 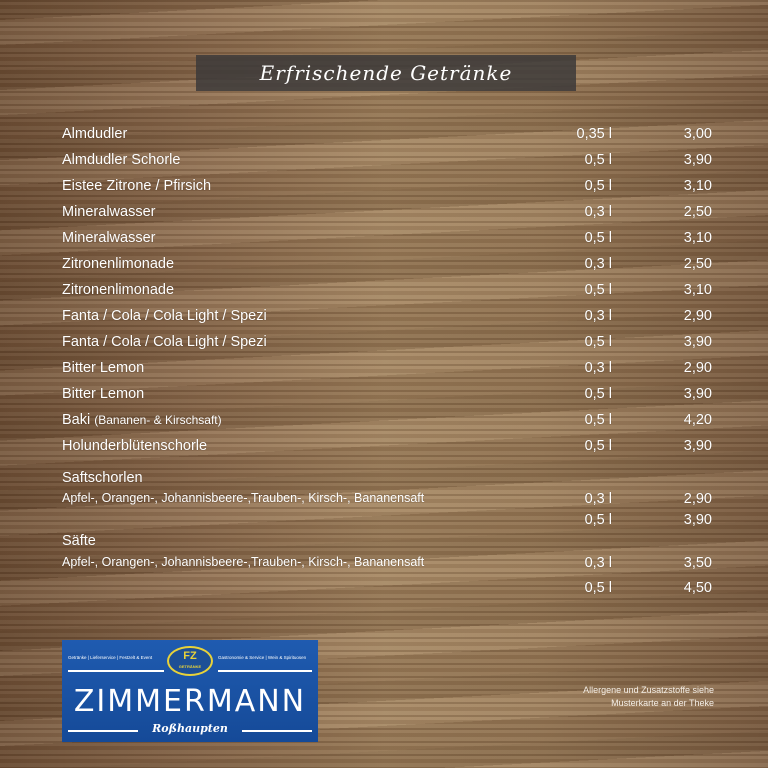 I want to click on price: 4,50, so click(x=697, y=588).